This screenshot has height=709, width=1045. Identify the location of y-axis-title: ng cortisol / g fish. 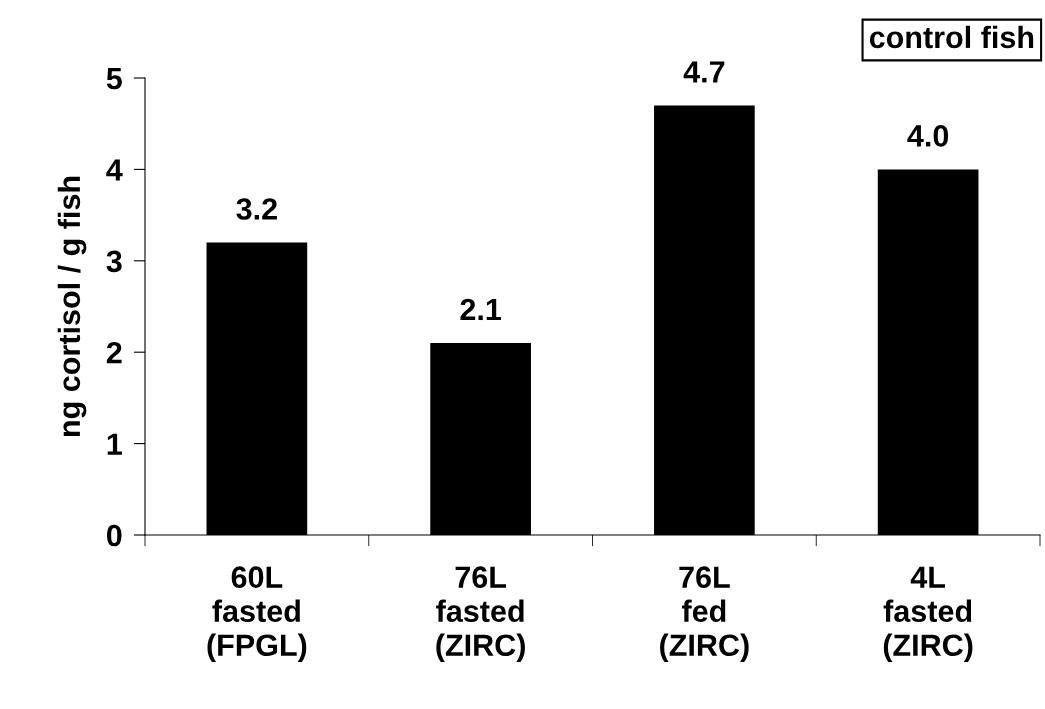
(72, 306).